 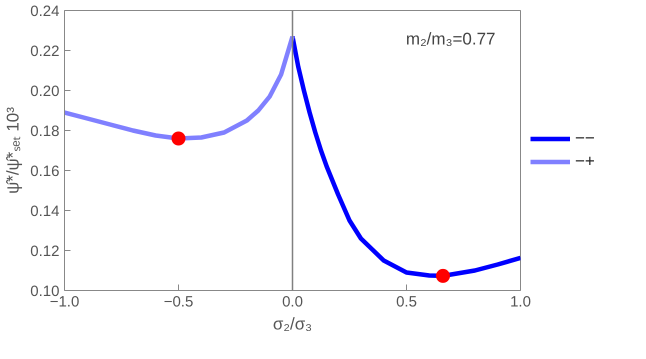 What do you see at coordinates (45, 131) in the screenshot?
I see `y-tick-label: 0.18` at bounding box center [45, 131].